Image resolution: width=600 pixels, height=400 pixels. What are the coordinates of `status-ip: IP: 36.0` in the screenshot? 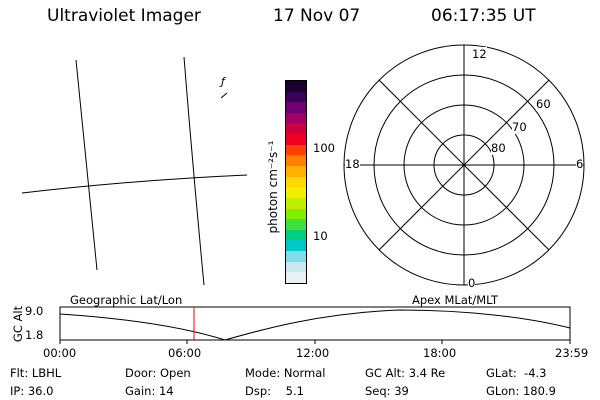 It's located at (32, 391).